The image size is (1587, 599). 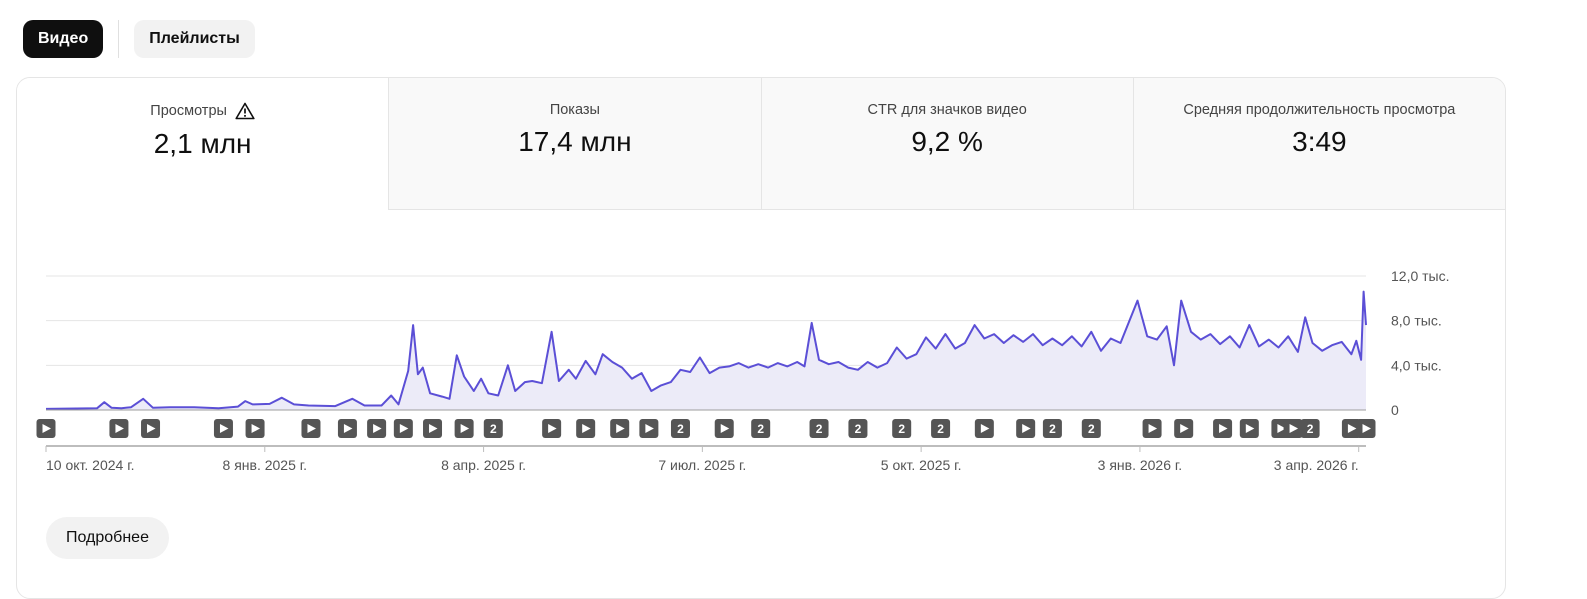 I want to click on y-tick-label: 4,0 тыс., so click(x=1416, y=365).